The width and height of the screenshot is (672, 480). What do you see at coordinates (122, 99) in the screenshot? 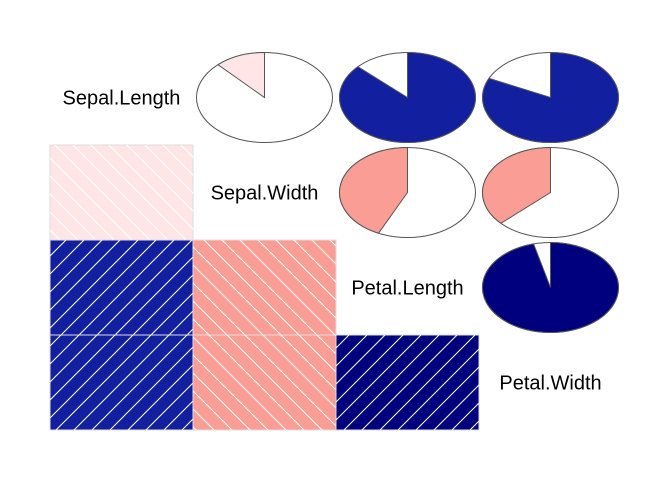
I see `variable-label: Sepal.Length` at bounding box center [122, 99].